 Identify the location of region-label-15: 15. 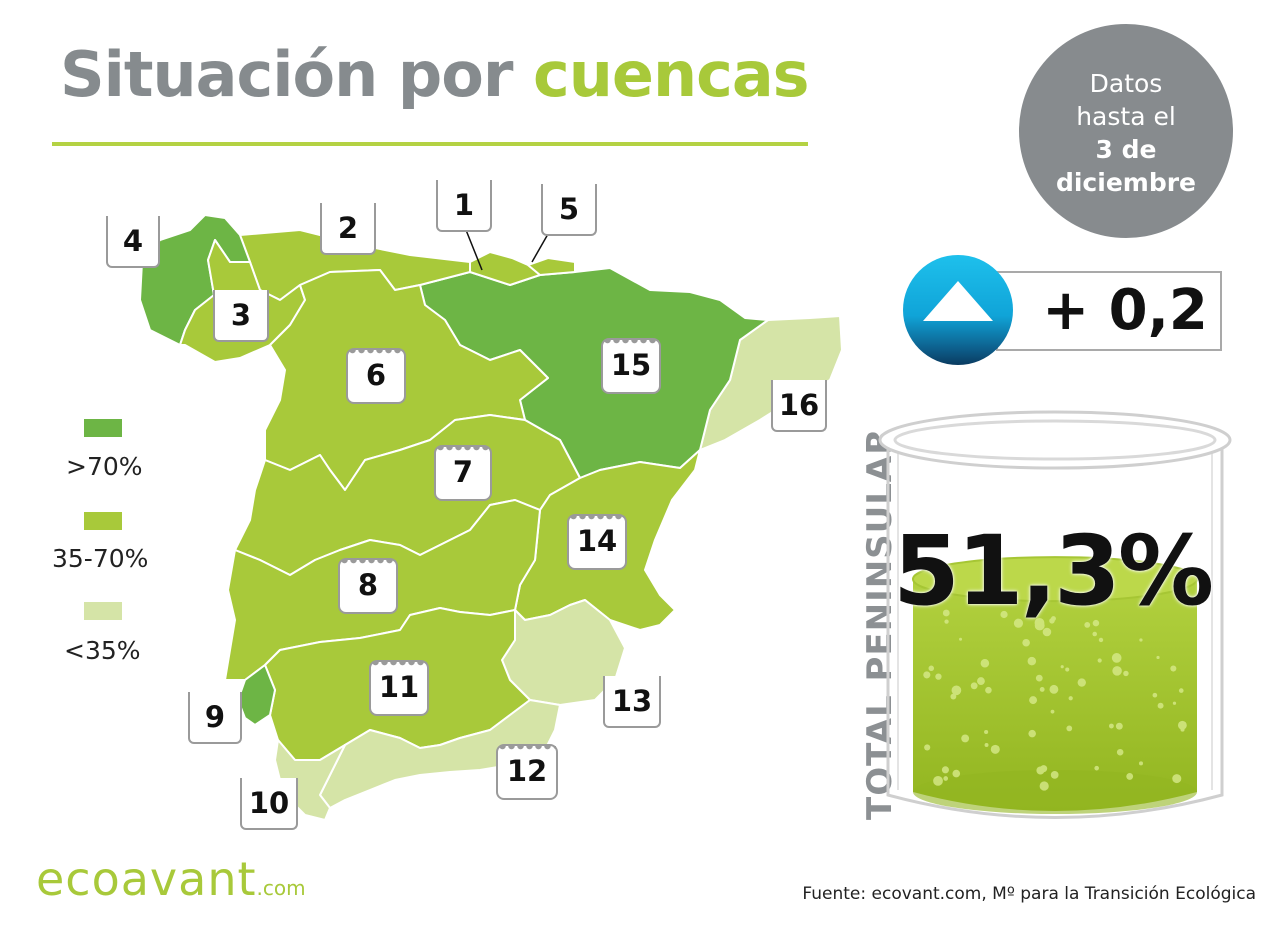
(631, 366).